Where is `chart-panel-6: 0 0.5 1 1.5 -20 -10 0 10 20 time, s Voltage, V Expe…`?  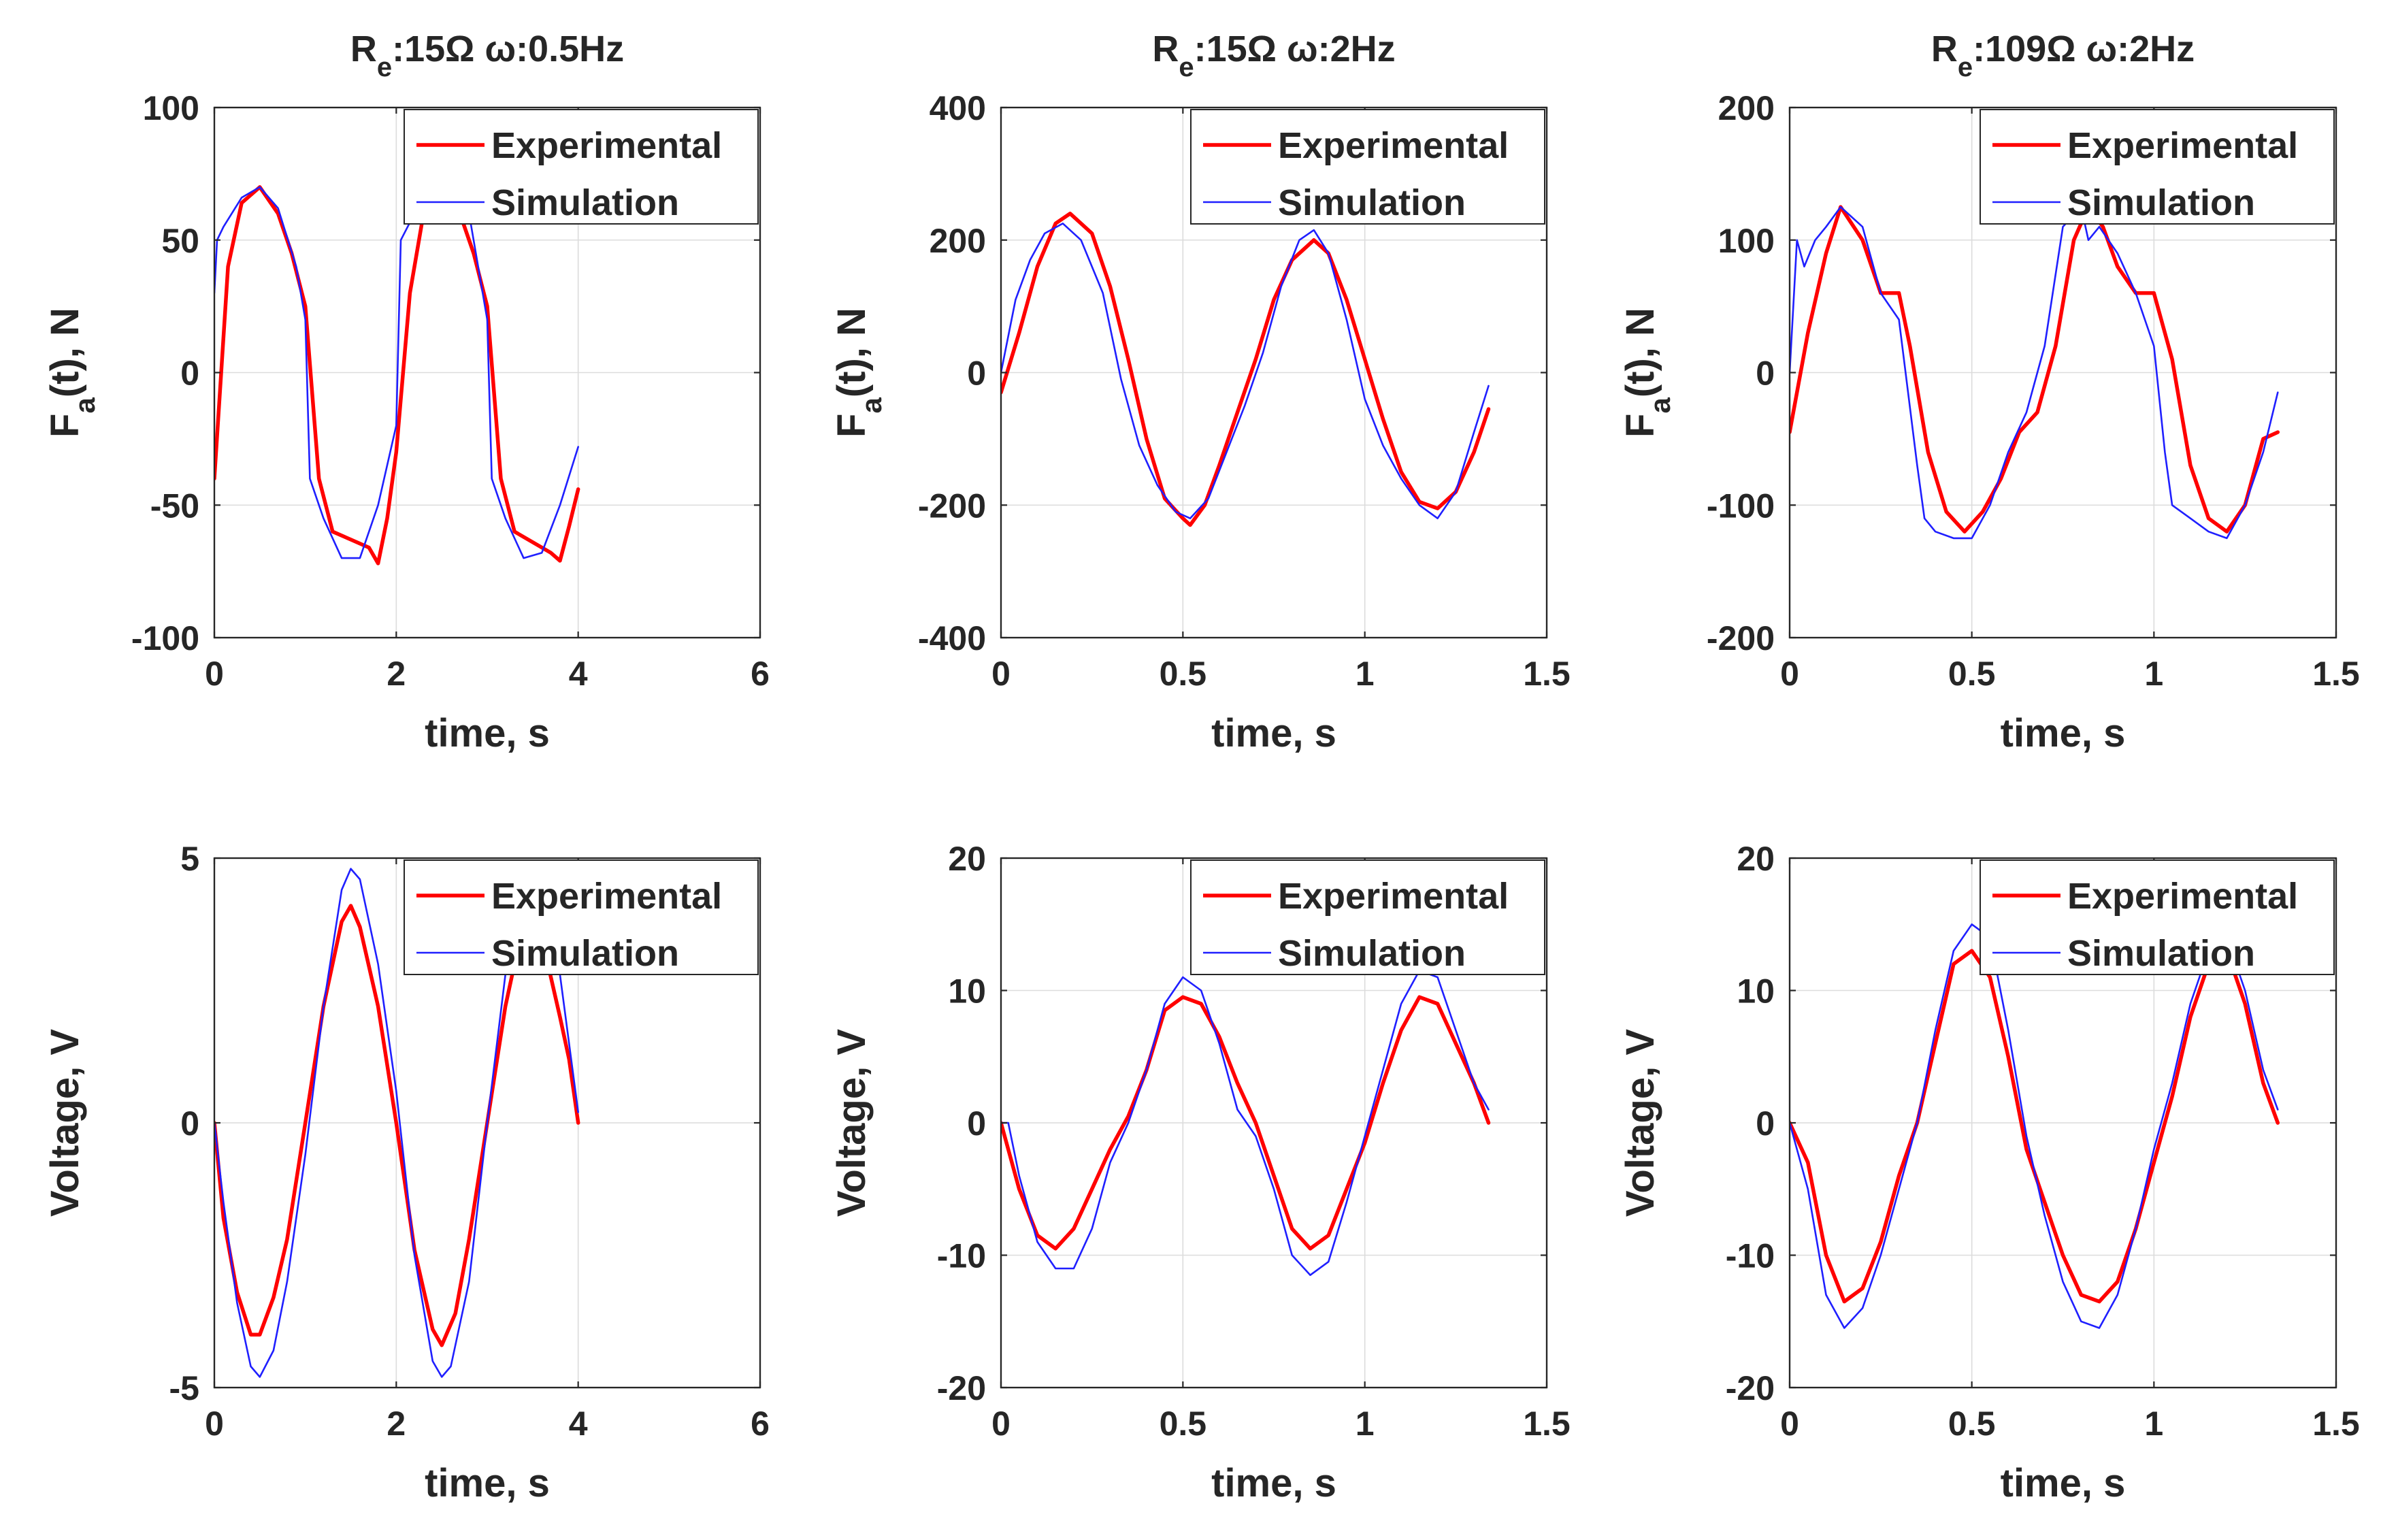 chart-panel-6: 0 0.5 1 1.5 -20 -10 0 10 20 time, s Voltage, V Expe… is located at coordinates (1989, 1172).